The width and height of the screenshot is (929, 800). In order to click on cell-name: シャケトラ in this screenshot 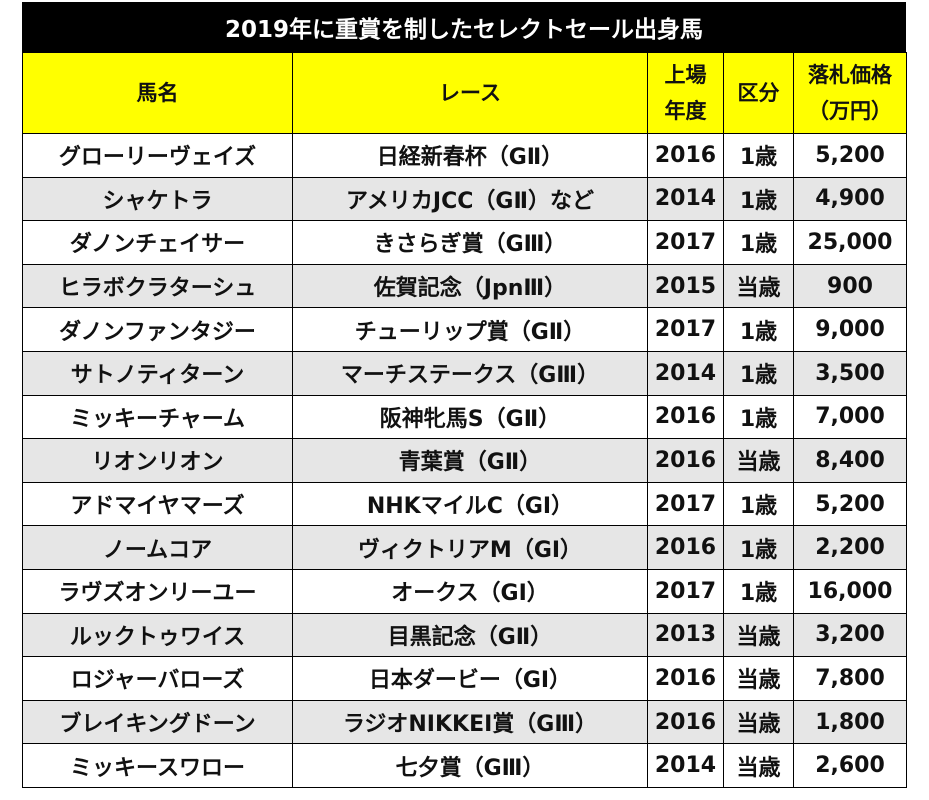, I will do `click(157, 199)`.